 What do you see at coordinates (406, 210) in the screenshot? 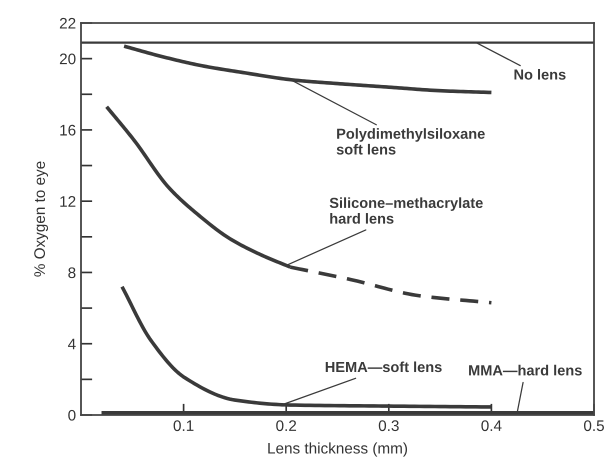
I see `text: Silicone–methacrylate hard lens` at bounding box center [406, 210].